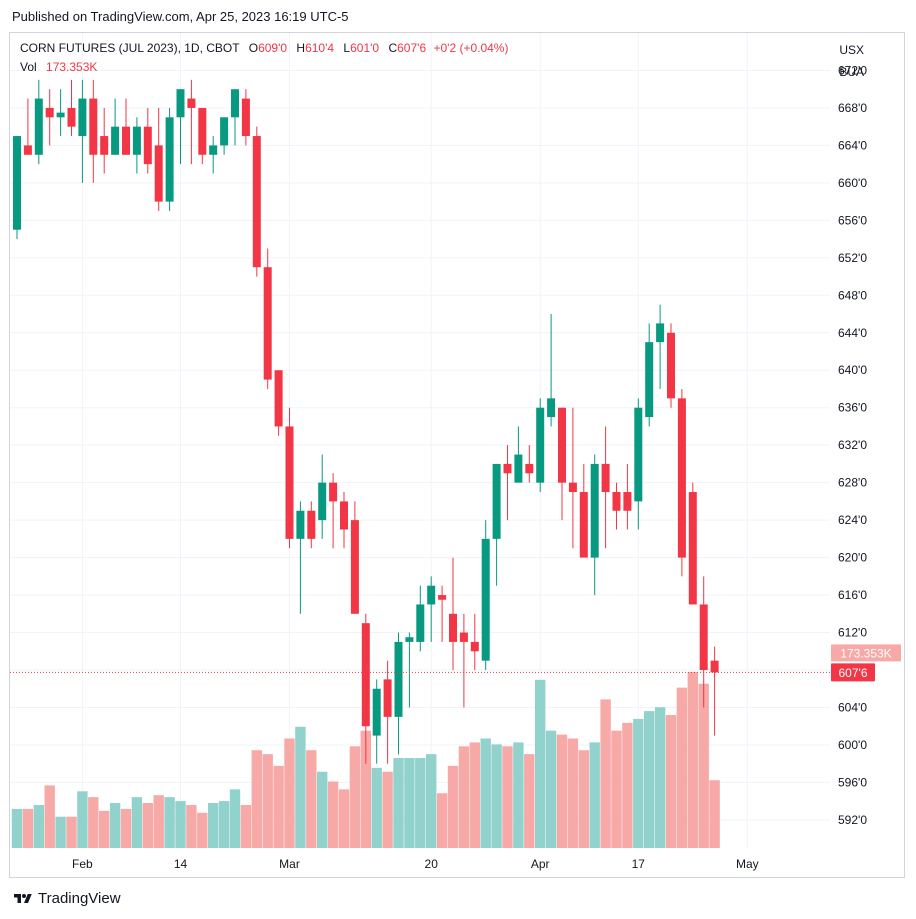 This screenshot has width=916, height=919. Describe the element at coordinates (852, 445) in the screenshot. I see `price-tick-label: 632'0` at that location.